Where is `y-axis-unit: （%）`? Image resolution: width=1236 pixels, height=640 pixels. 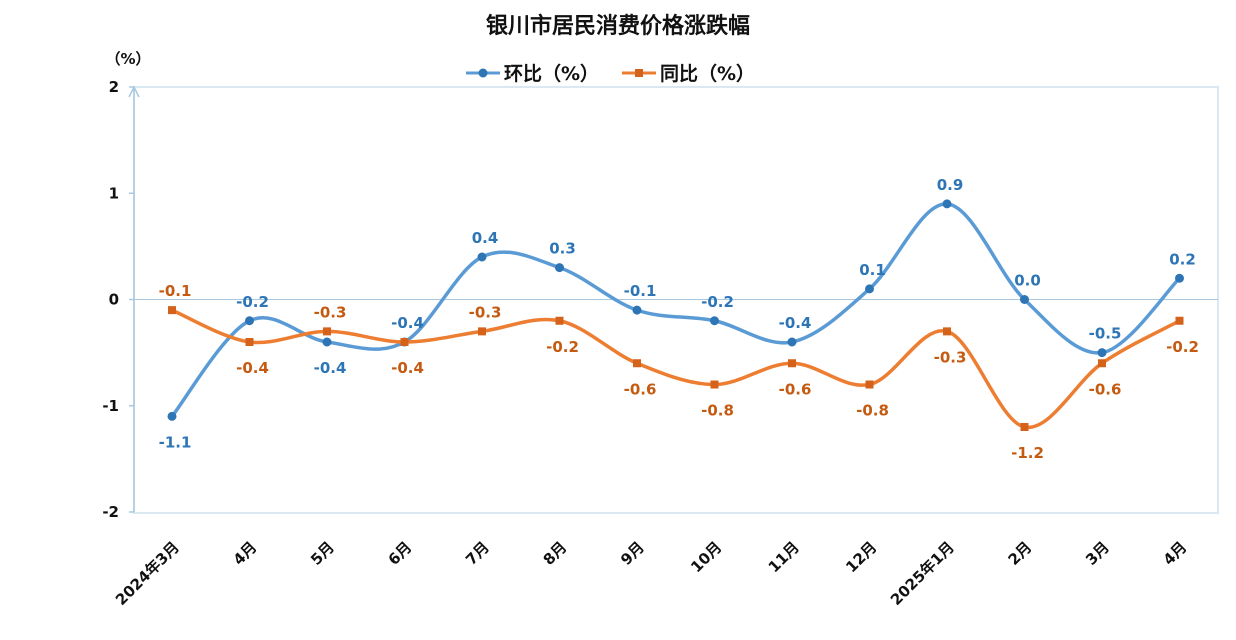
y-axis-unit: （%） is located at coordinates (127, 59).